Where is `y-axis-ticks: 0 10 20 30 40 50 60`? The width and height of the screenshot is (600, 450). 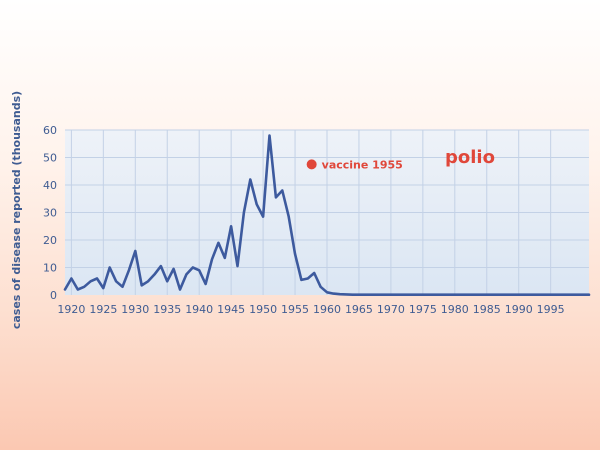 y-axis-ticks: 0 10 20 30 40 50 60 is located at coordinates (50, 213).